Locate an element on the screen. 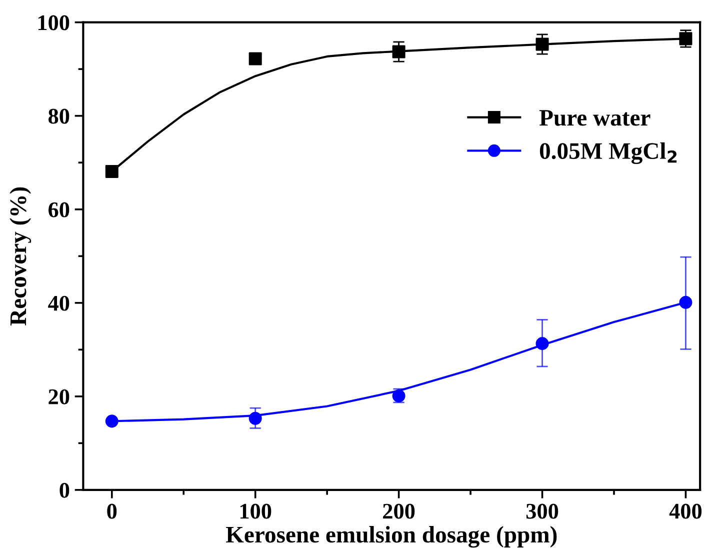 Image resolution: width=705 pixels, height=558 pixels. y-tick-label: 20 is located at coordinates (59, 396).